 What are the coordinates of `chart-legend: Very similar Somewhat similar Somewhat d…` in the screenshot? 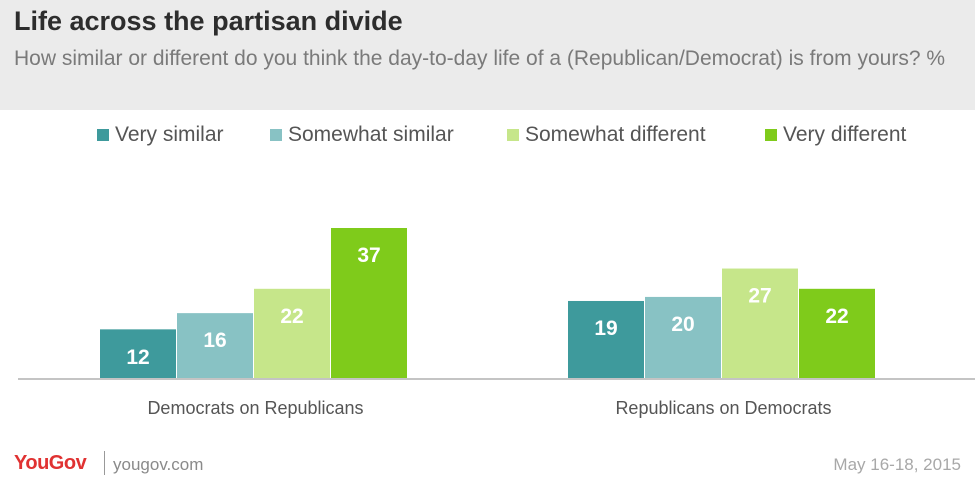 It's located at (487, 136).